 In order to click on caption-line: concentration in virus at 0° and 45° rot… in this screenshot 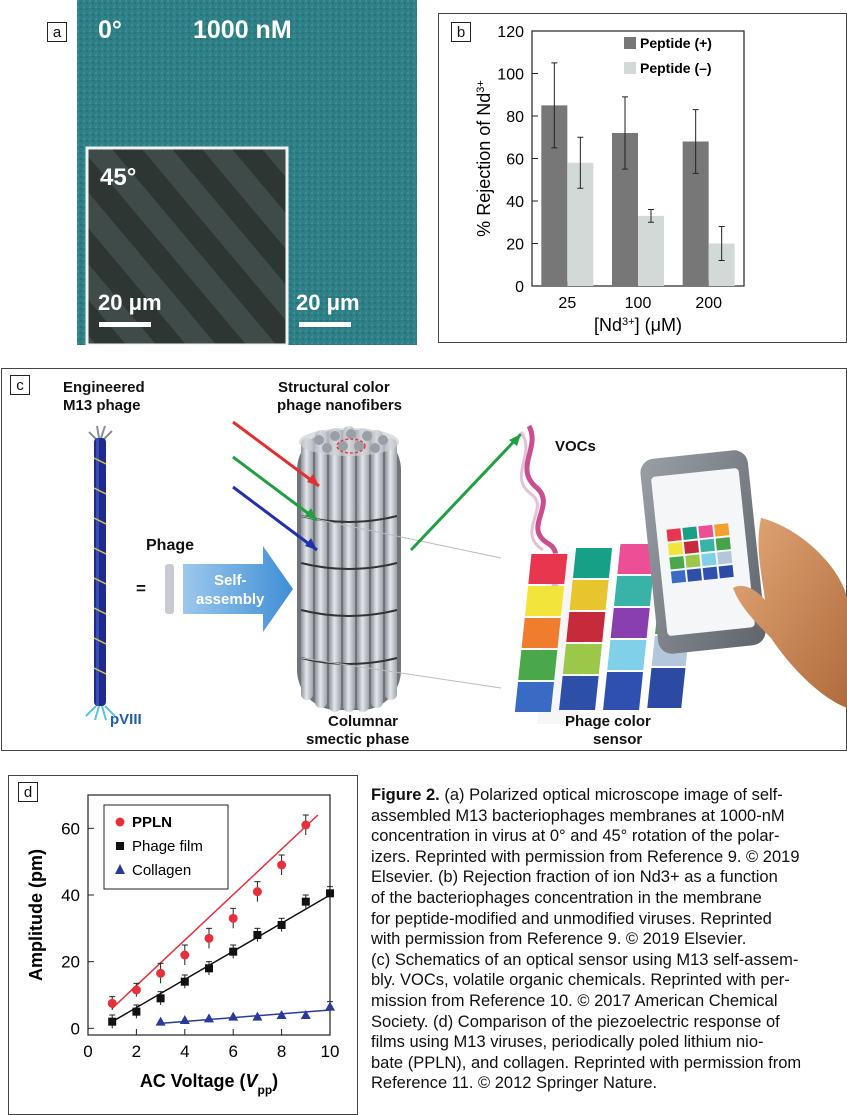, I will do `click(575, 836)`.